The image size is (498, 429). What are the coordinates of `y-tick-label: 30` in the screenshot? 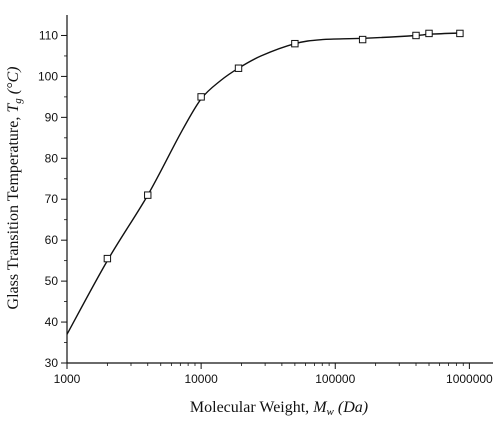 It's located at (52, 363).